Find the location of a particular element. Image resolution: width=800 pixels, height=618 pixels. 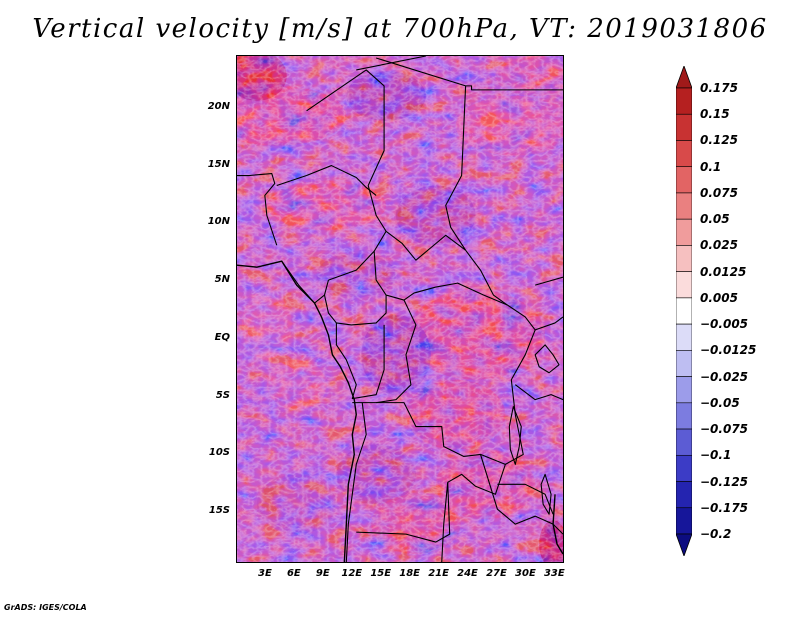

border-chad-east is located at coordinates (421, 154).